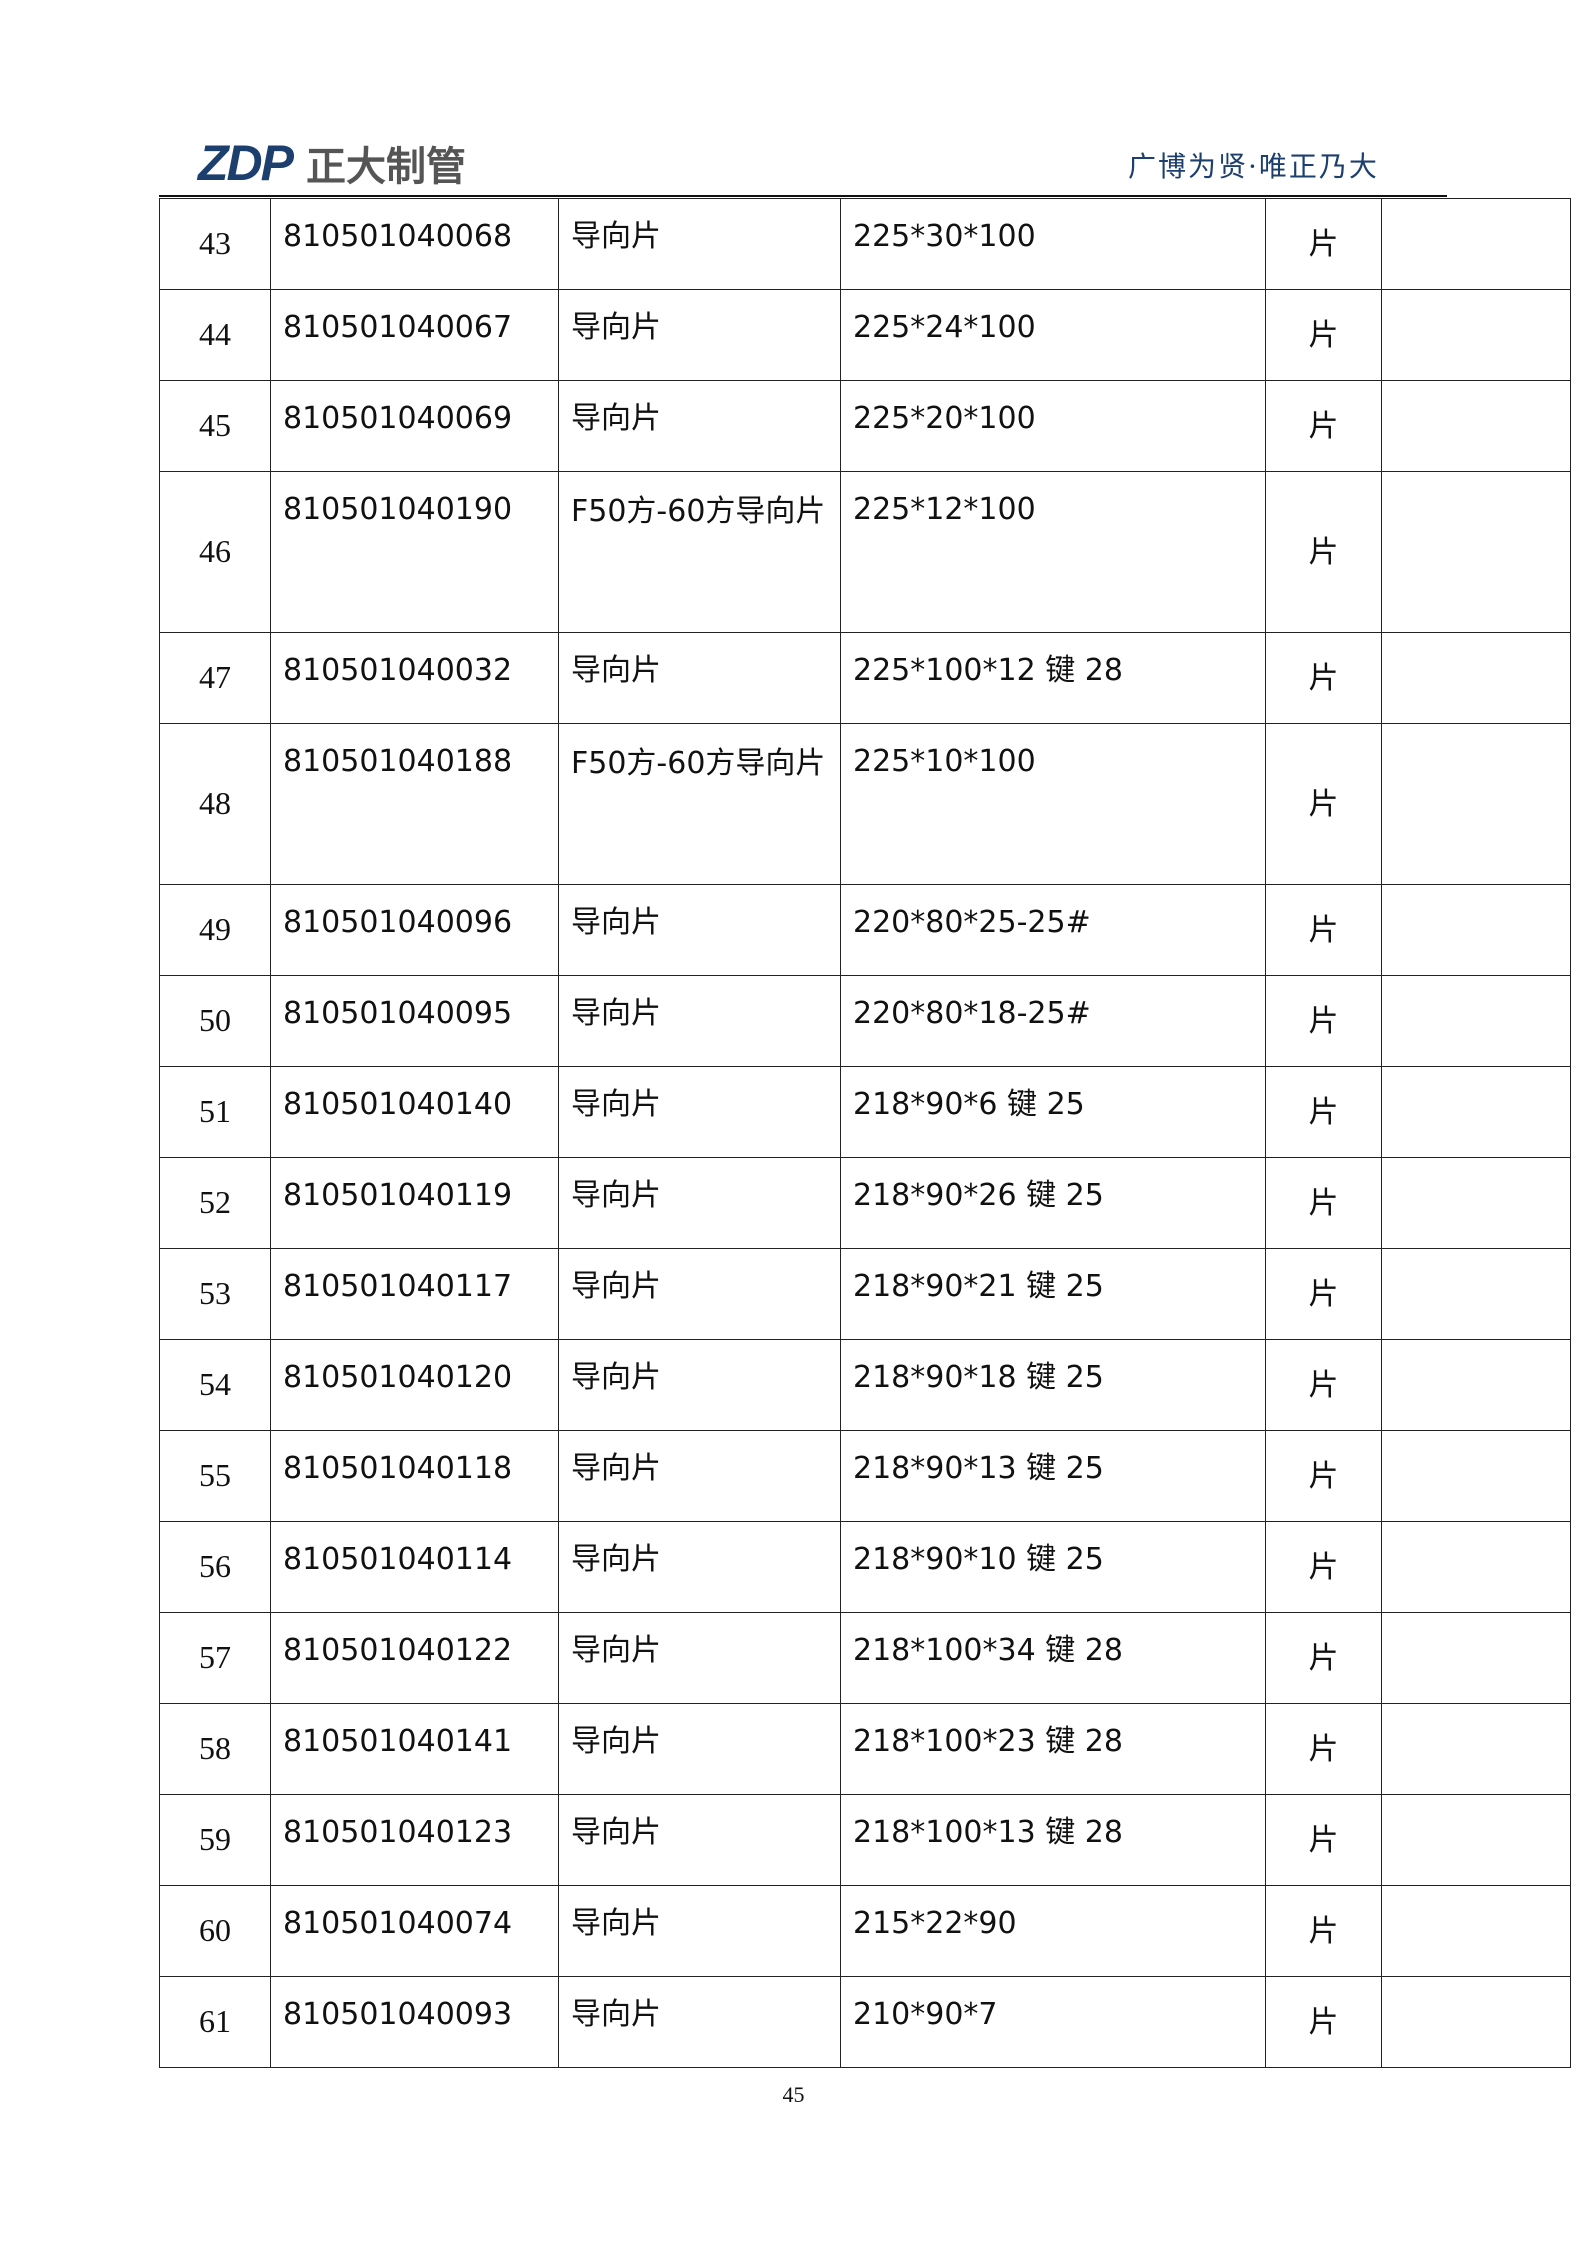 This screenshot has height=2245, width=1587. I want to click on row-number: 49, so click(215, 930).